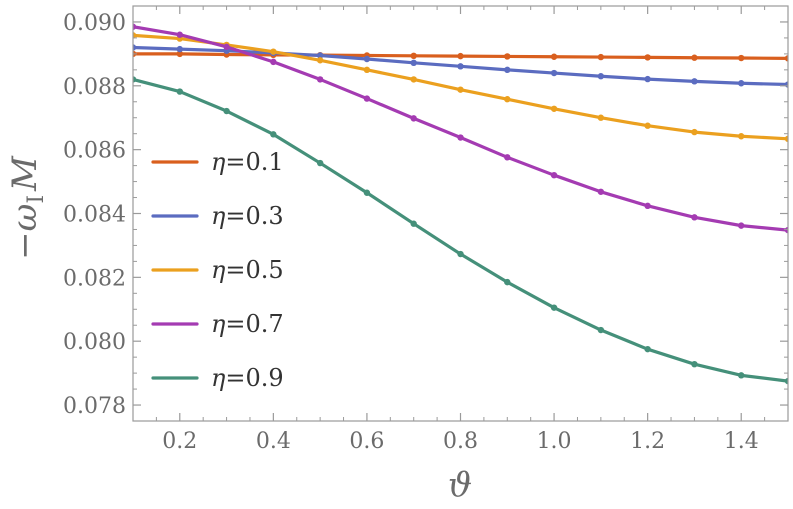 This screenshot has width=793, height=509. I want to click on y-axis-label: −ωIM, so click(27, 207).